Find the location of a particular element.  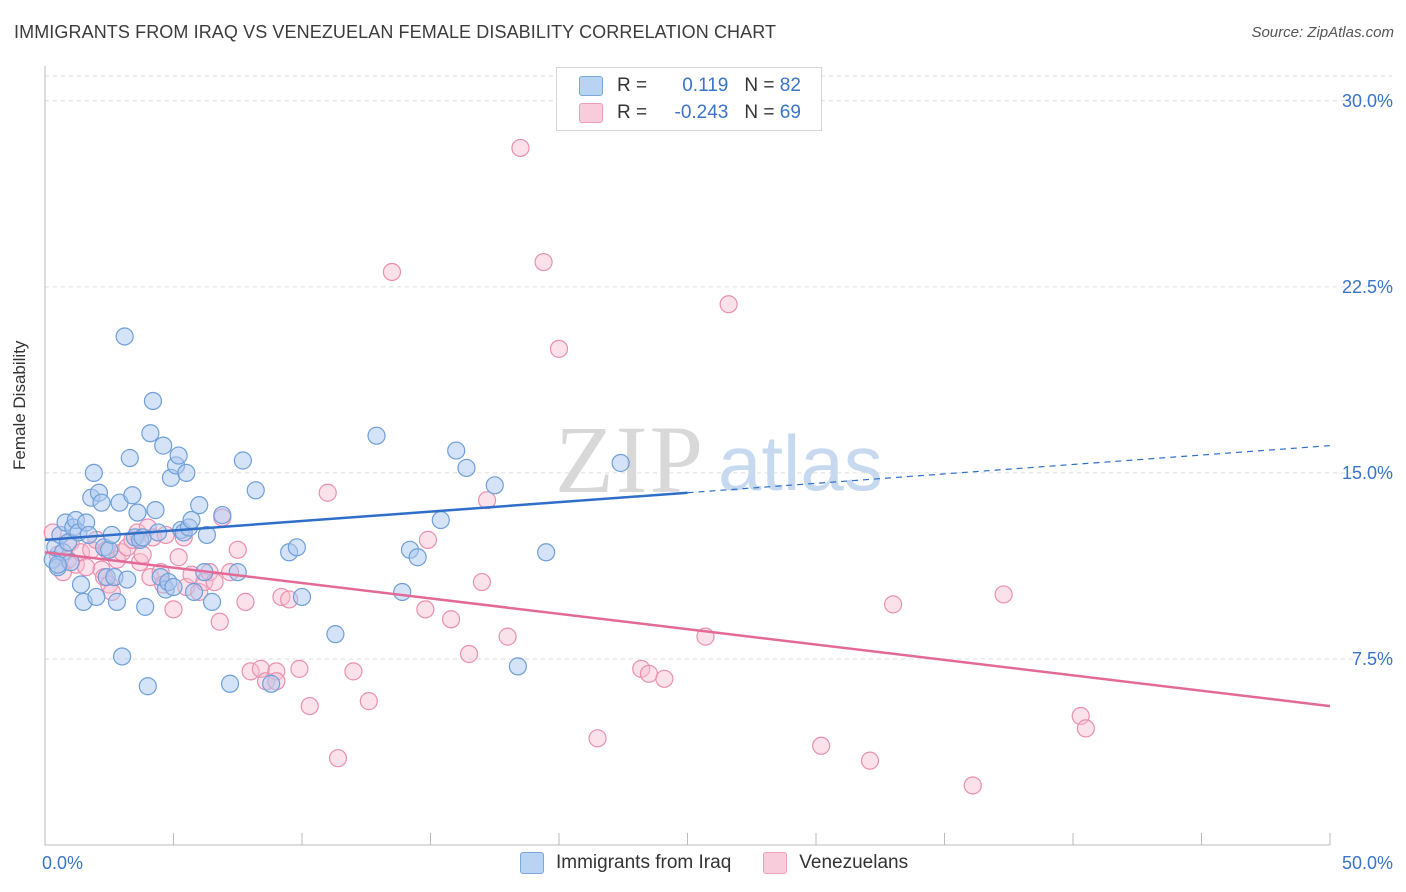

legend-r-value: 0.119 is located at coordinates (705, 85).